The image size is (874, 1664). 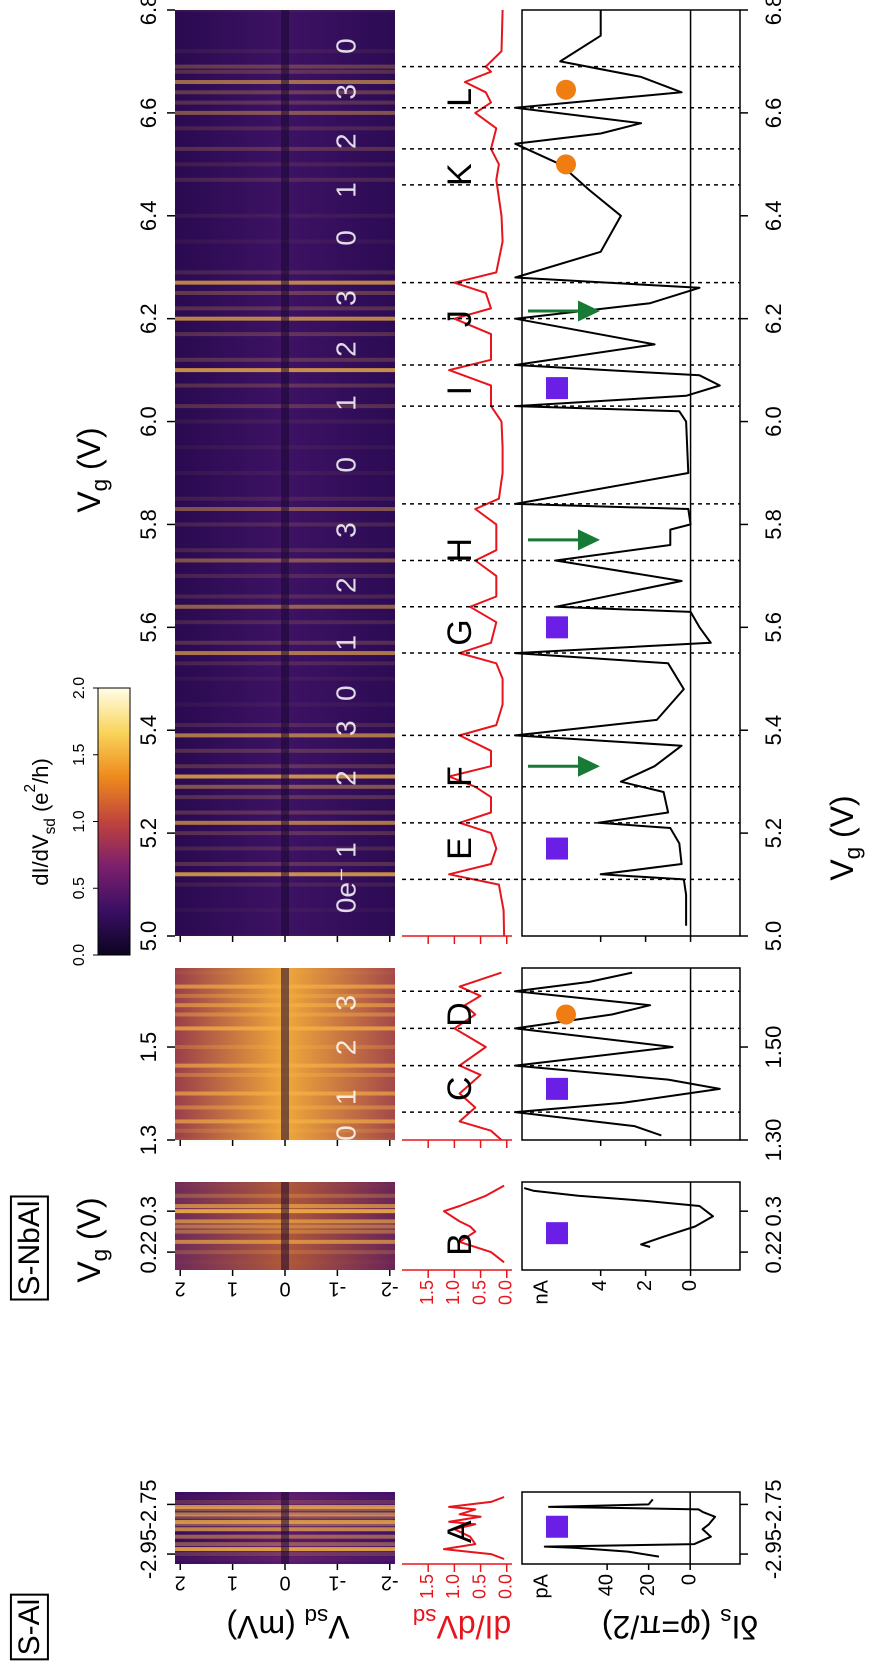 I want to click on x-tick-label-bottom: 6.2, so click(x=773, y=318).